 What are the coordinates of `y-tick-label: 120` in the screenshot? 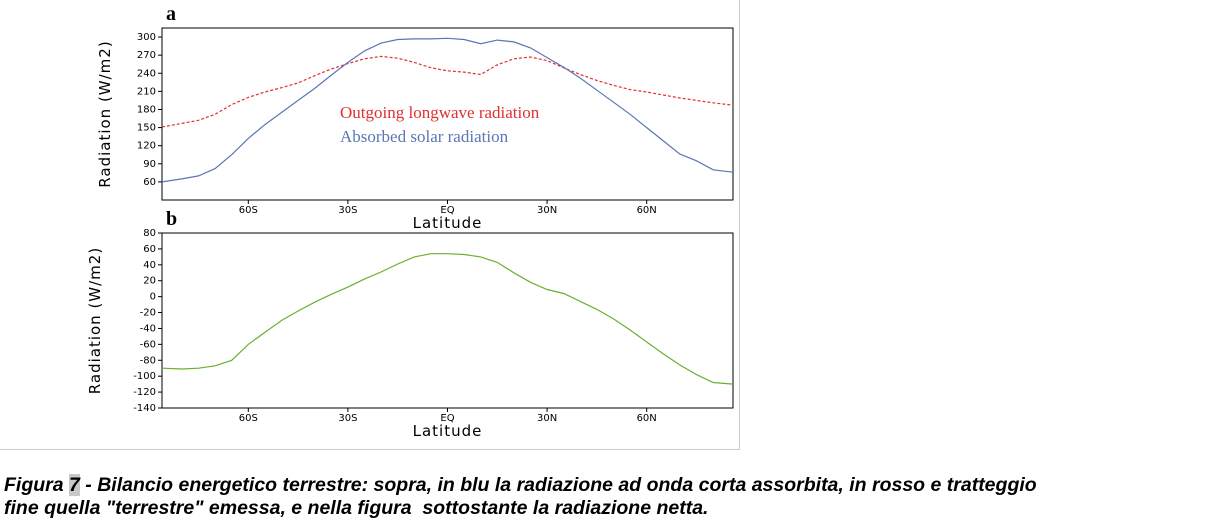 It's located at (146, 146).